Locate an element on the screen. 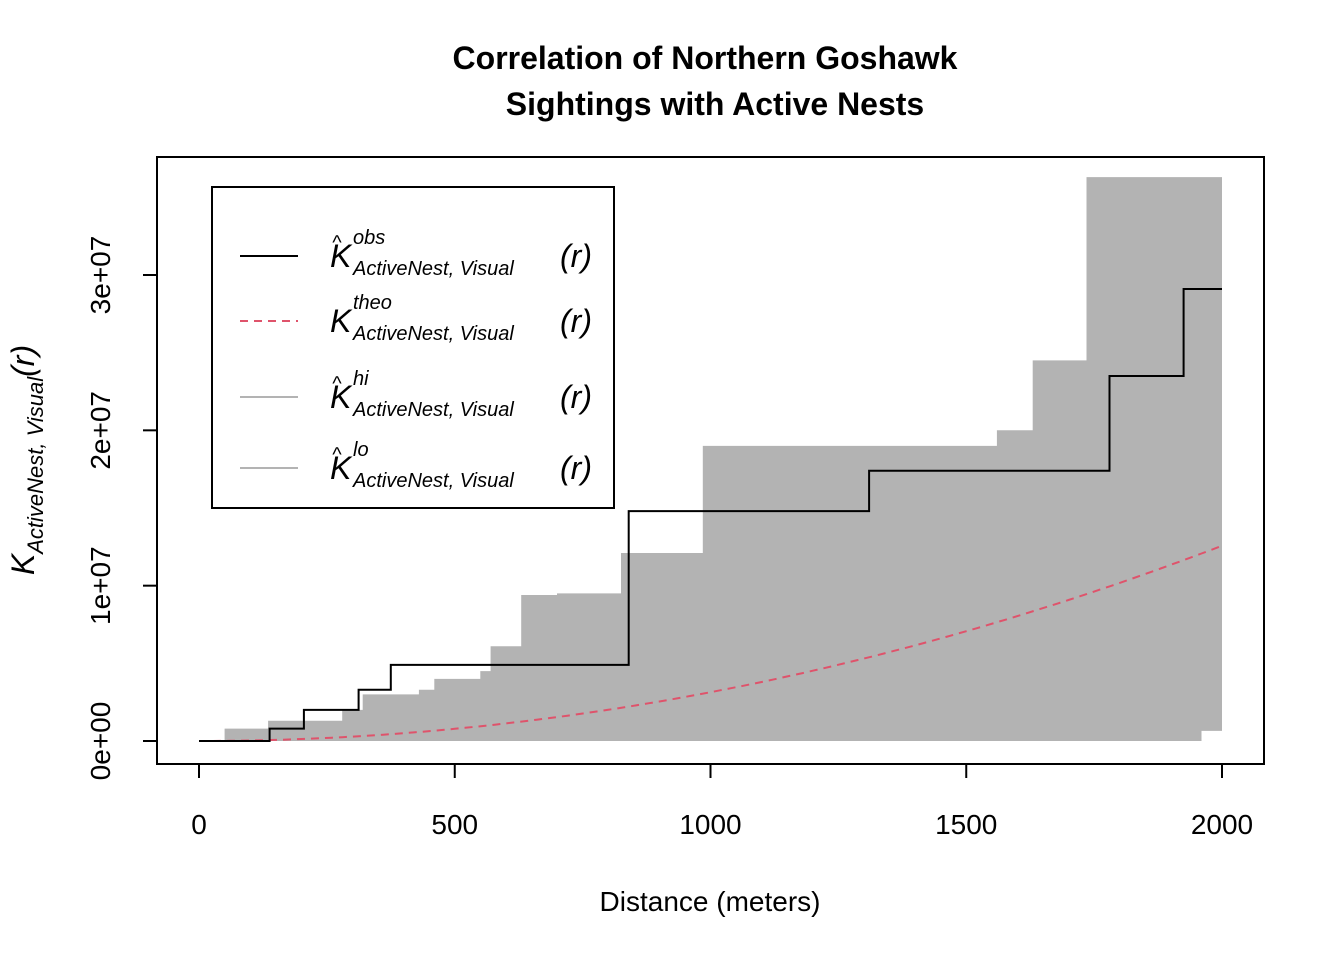 The width and height of the screenshot is (1344, 960). x-tick-label: 1000 is located at coordinates (710, 824).